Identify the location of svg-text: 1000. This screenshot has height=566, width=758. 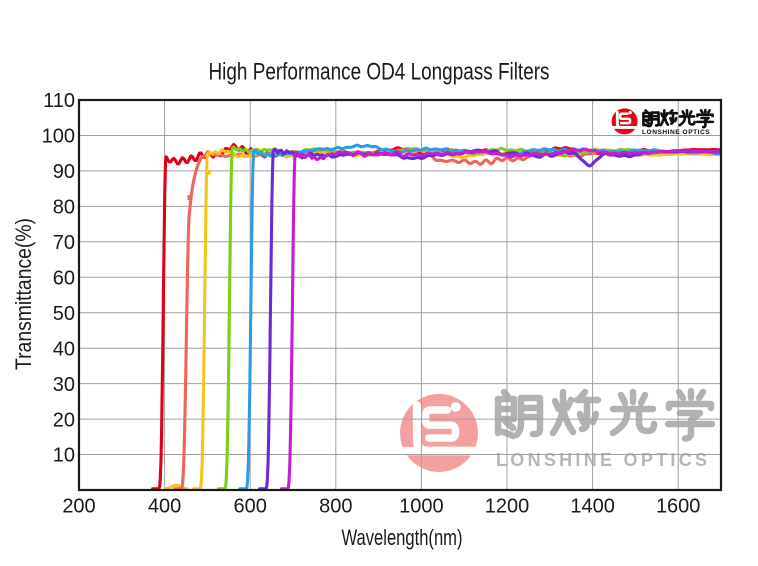
(421, 507).